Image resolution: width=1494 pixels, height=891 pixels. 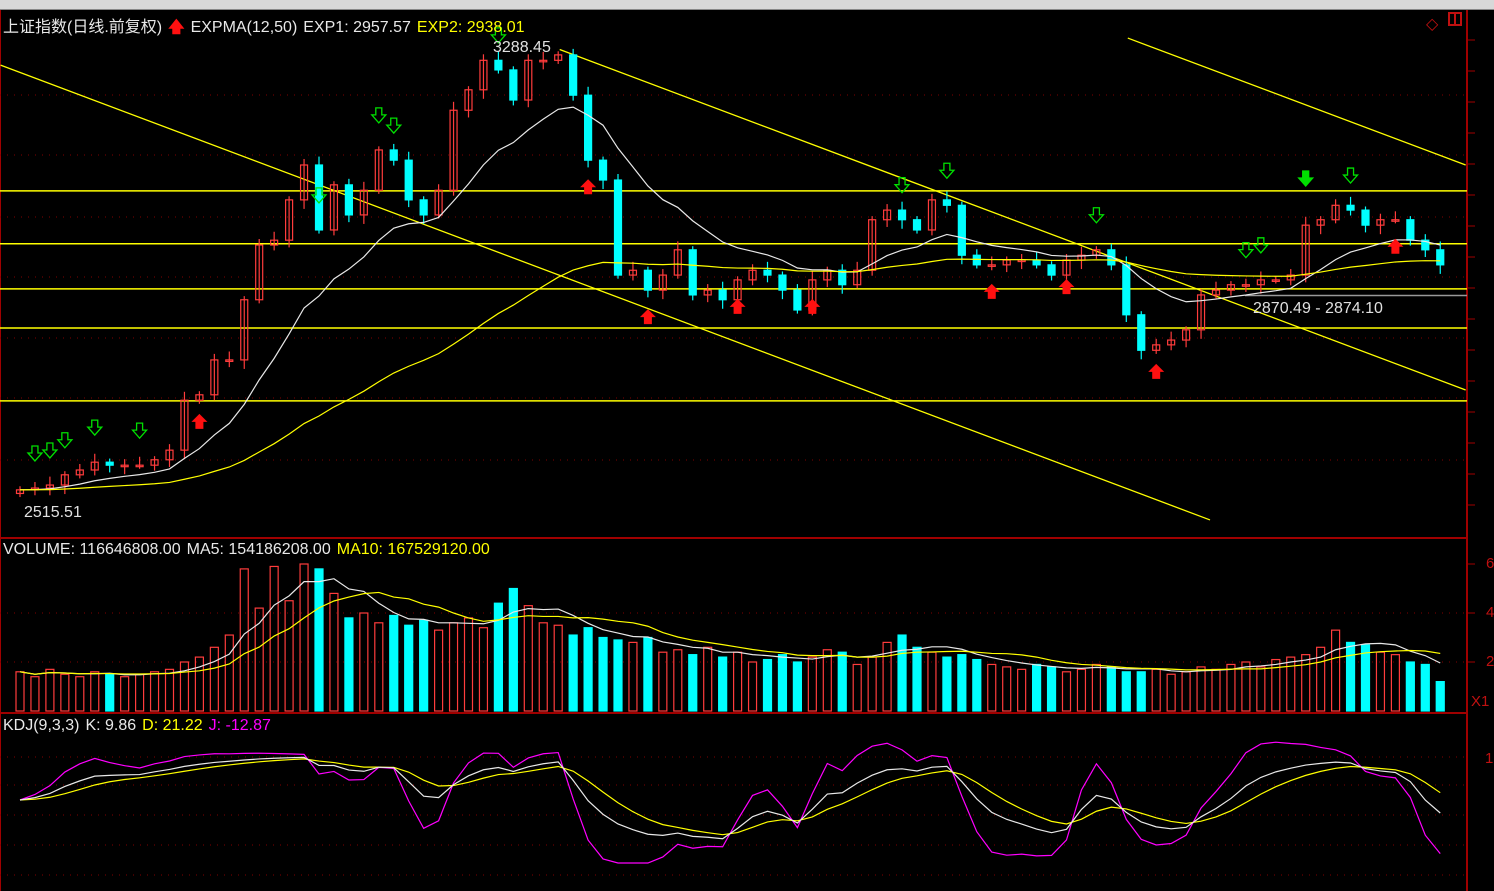 What do you see at coordinates (730, 633) in the screenshot?
I see `volume-ma10-line` at bounding box center [730, 633].